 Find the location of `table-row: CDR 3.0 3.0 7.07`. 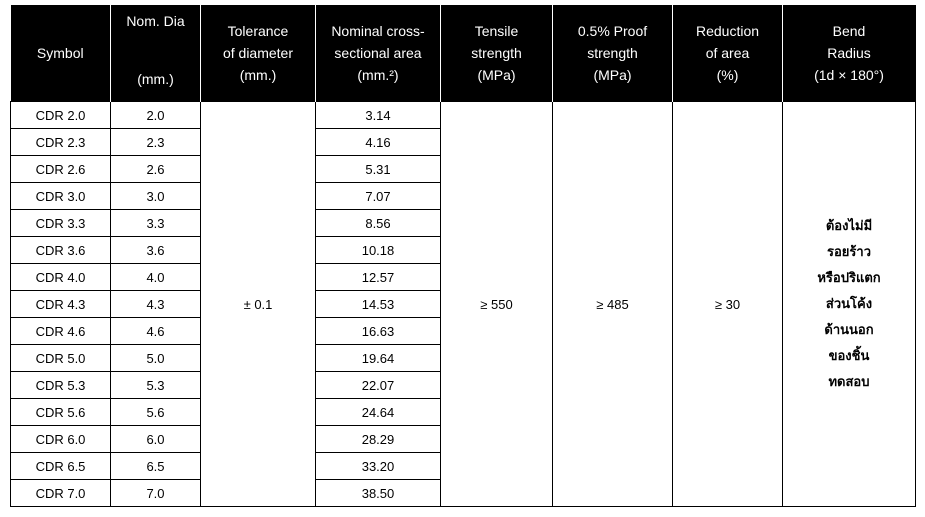

table-row: CDR 3.0 3.0 7.07 is located at coordinates (463, 196).